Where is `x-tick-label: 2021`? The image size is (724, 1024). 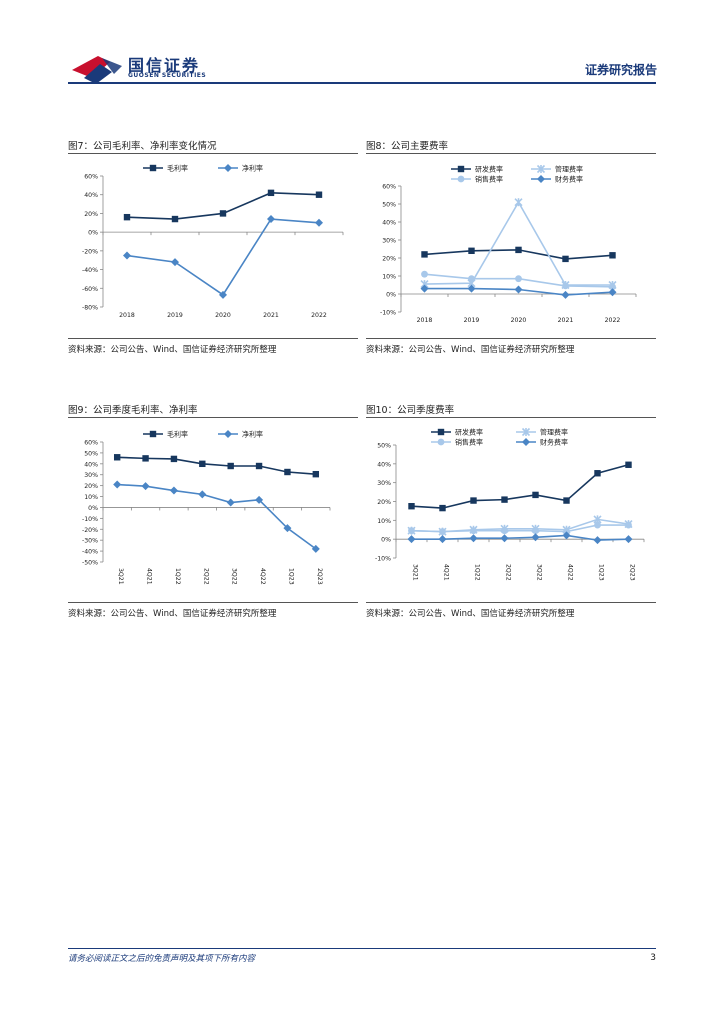 x-tick-label: 2021 is located at coordinates (271, 315).